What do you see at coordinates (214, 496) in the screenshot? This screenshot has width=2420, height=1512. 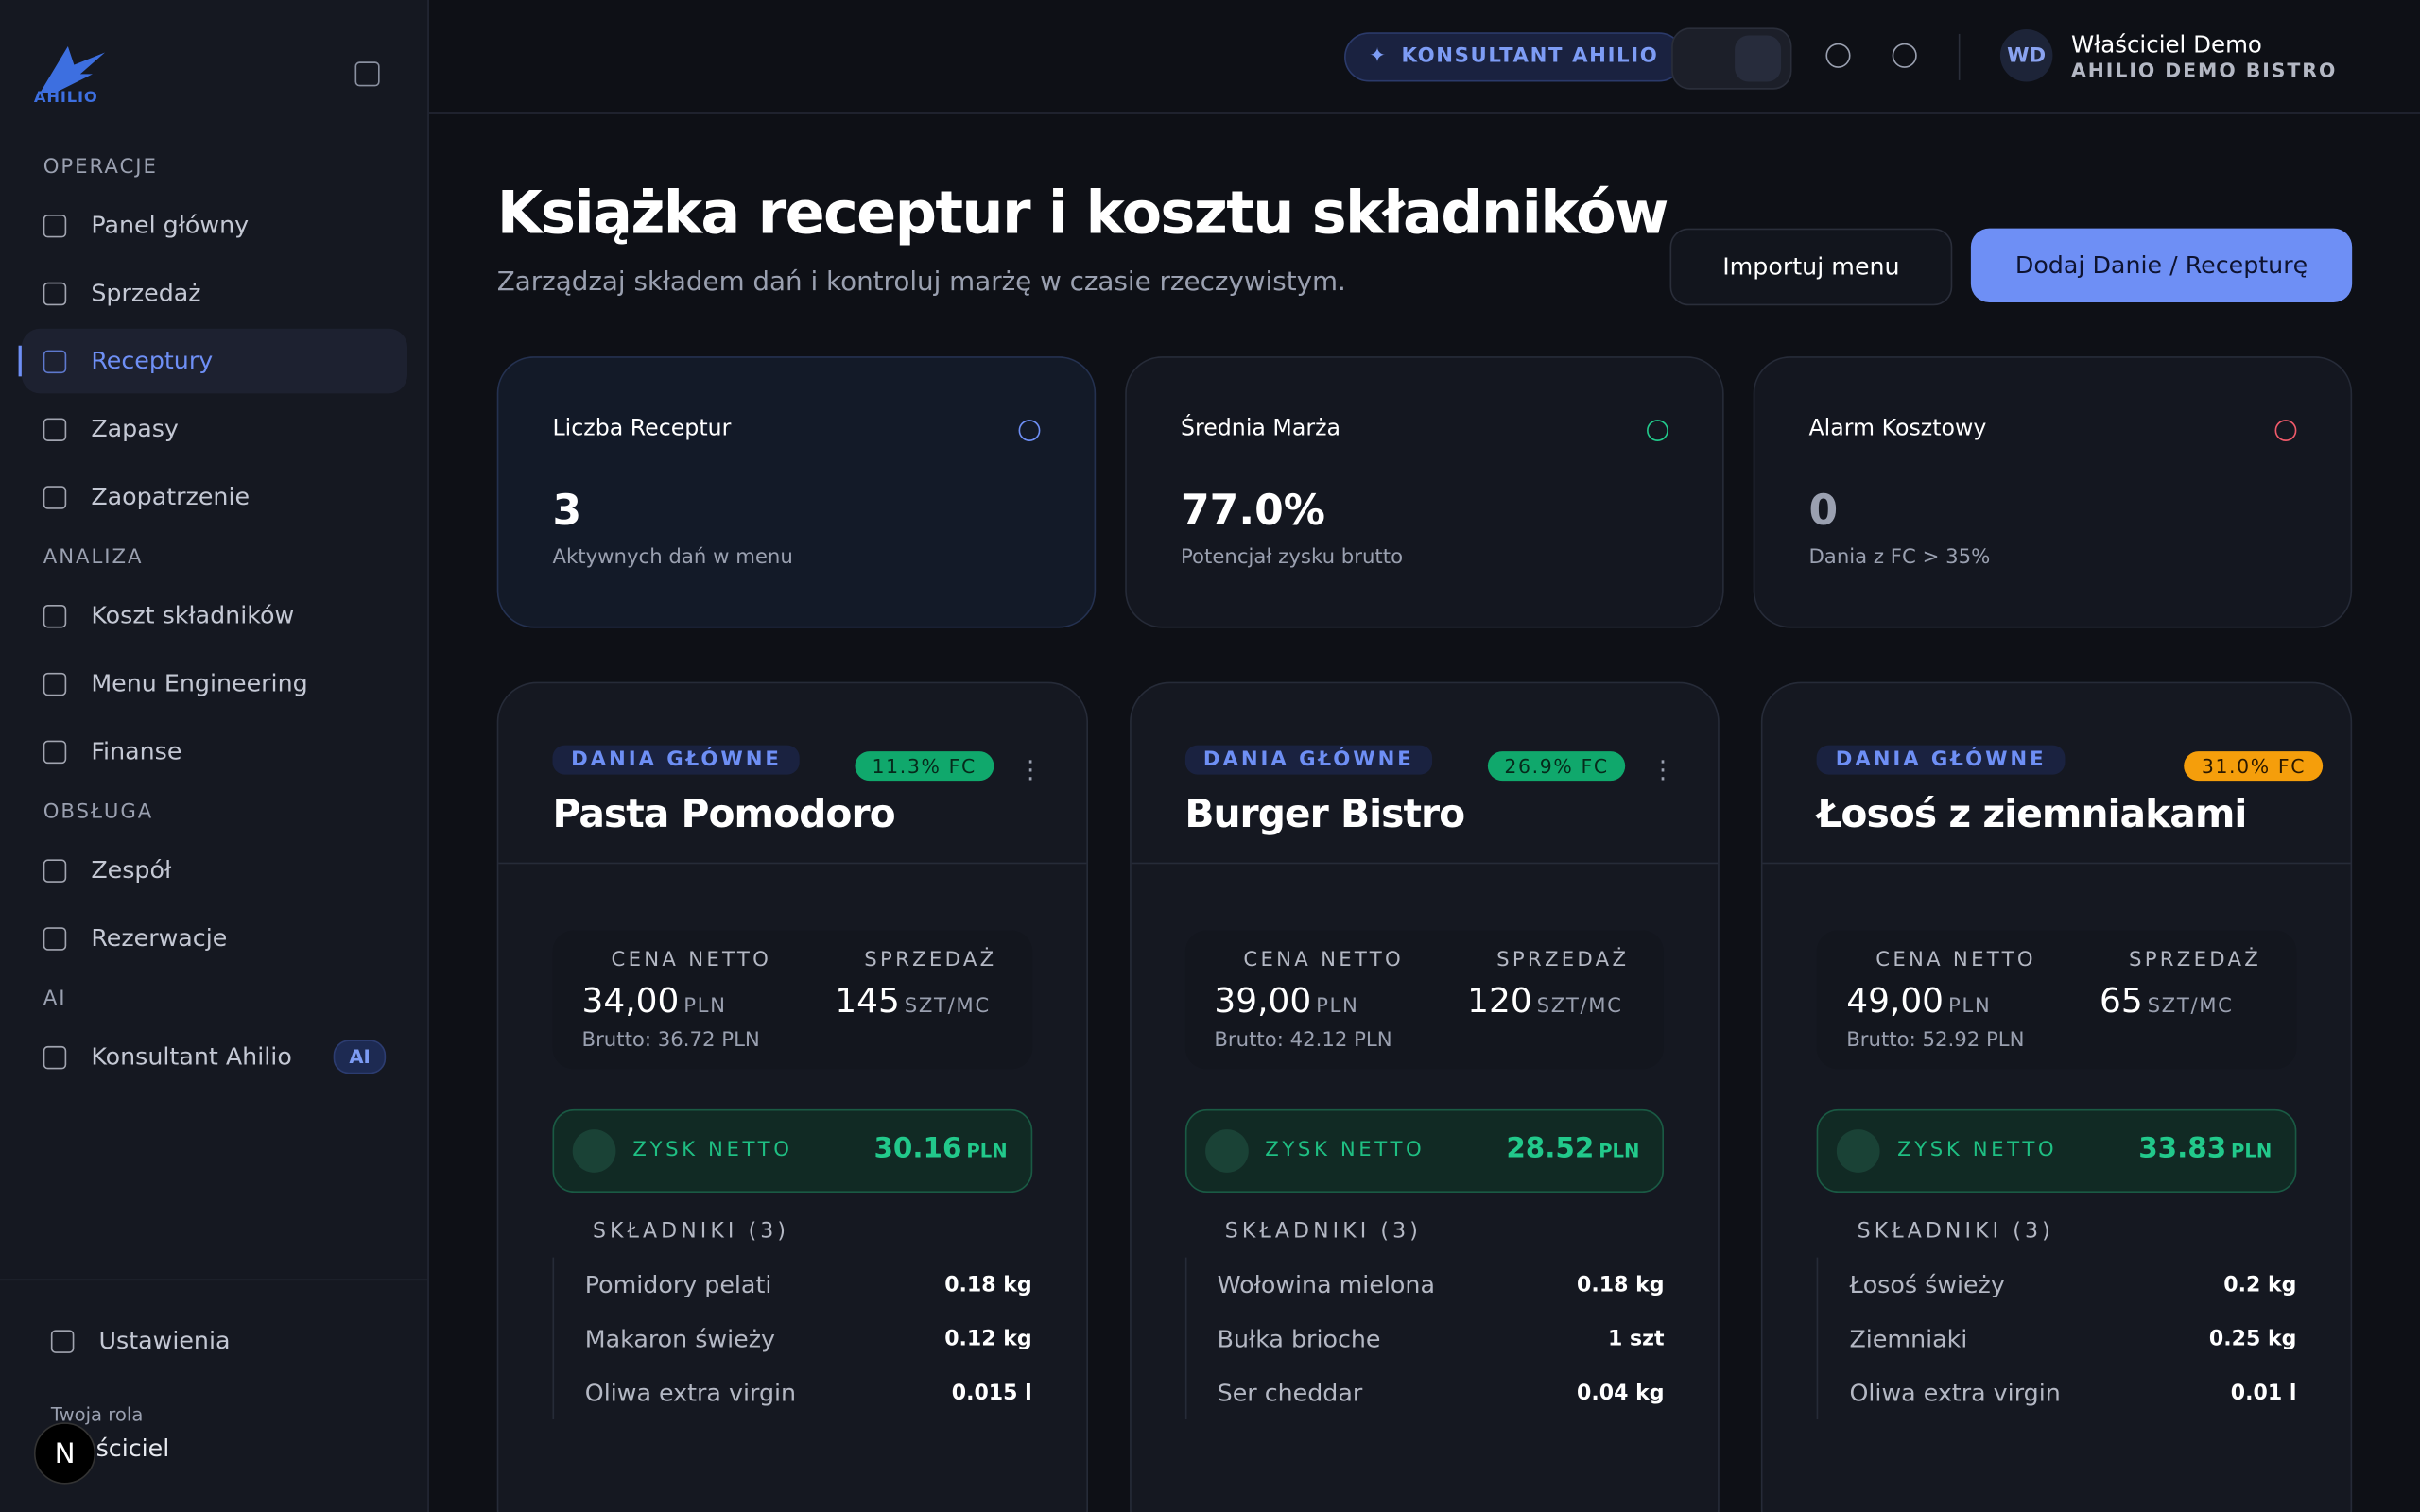 I see `nav-item: Zaopatrzenie` at bounding box center [214, 496].